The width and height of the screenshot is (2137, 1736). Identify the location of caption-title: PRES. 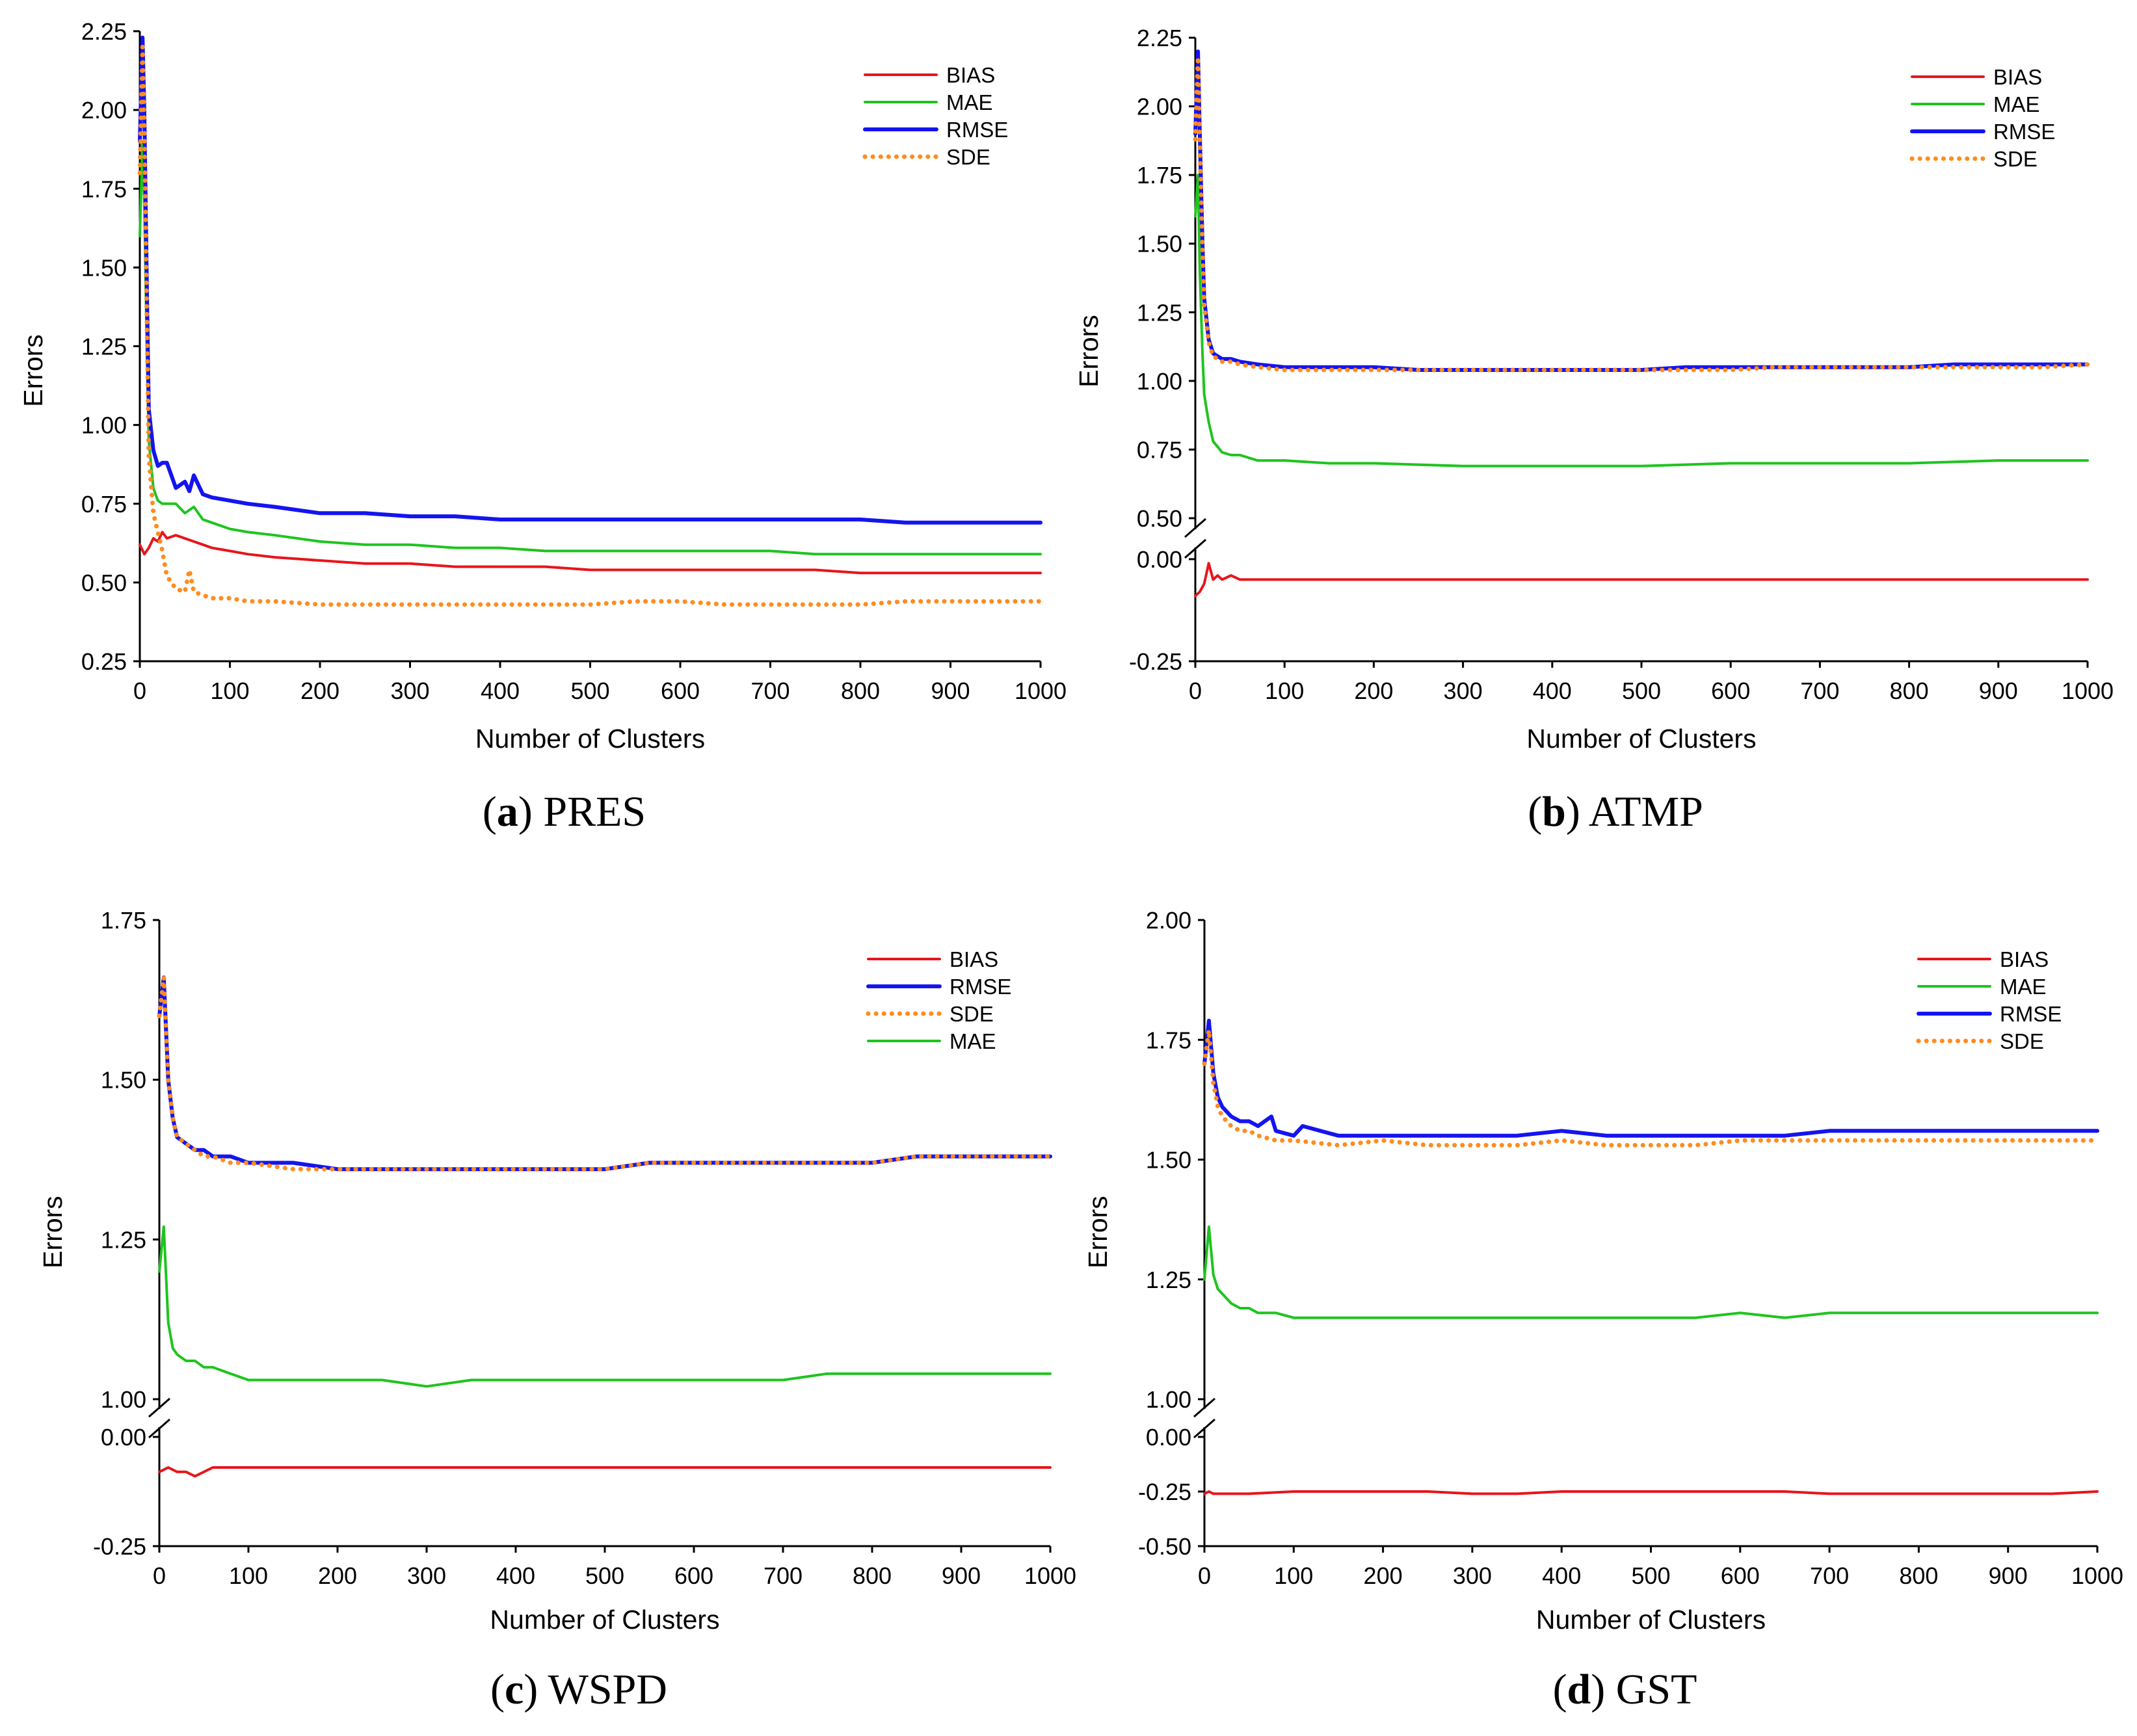
(594, 812).